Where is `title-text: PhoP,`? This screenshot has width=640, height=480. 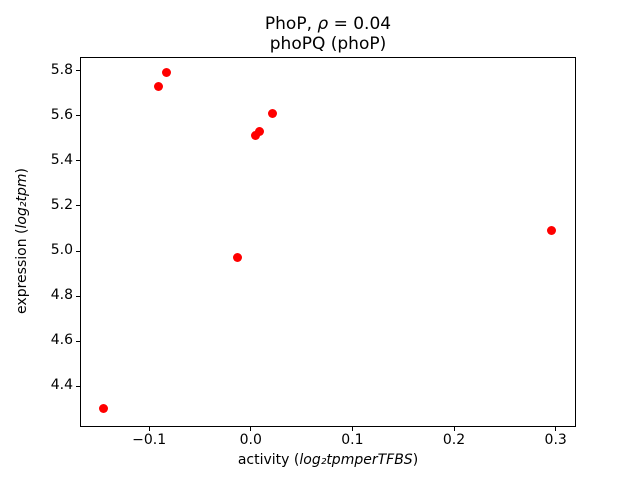
title-text: PhoP, is located at coordinates (291, 24).